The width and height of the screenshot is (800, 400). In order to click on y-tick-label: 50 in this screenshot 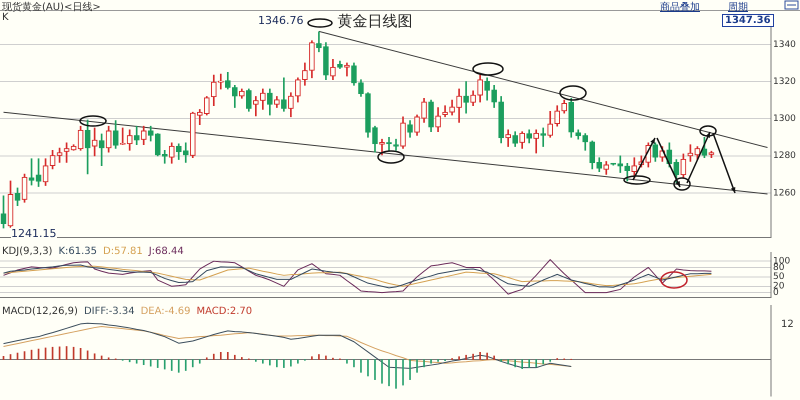, I will do `click(779, 277)`.